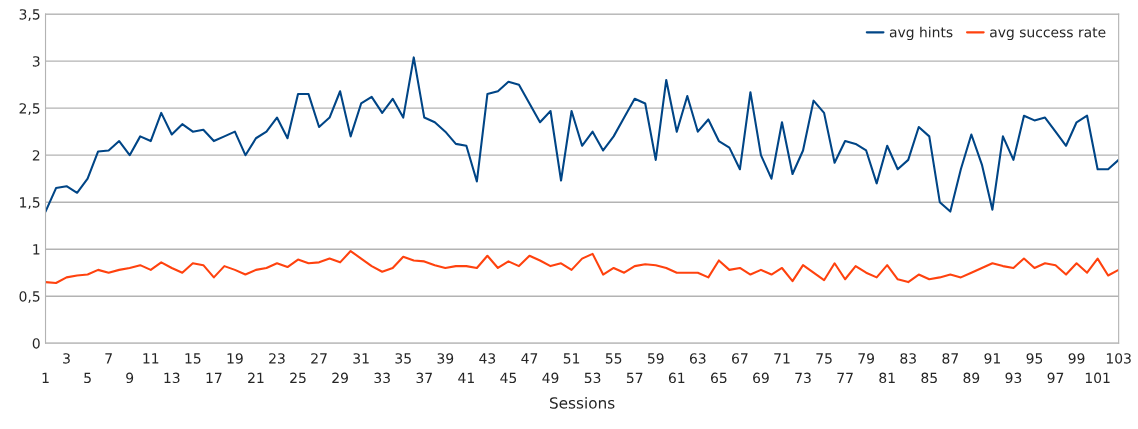 This screenshot has width=1138, height=429. I want to click on x-tick-label: 41, so click(466, 377).